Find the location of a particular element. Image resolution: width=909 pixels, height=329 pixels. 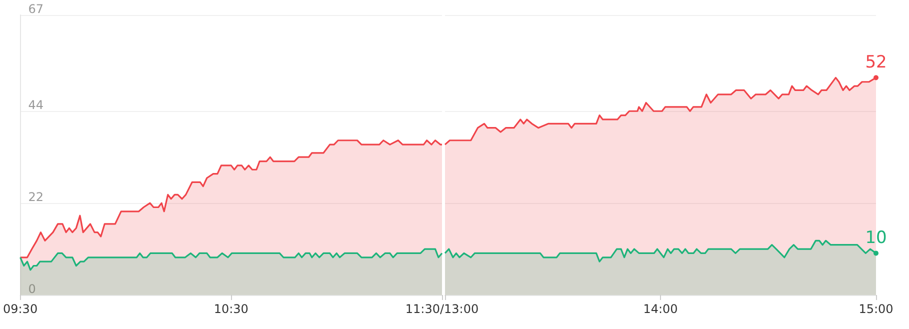

y-tick-label: 44 is located at coordinates (36, 105).